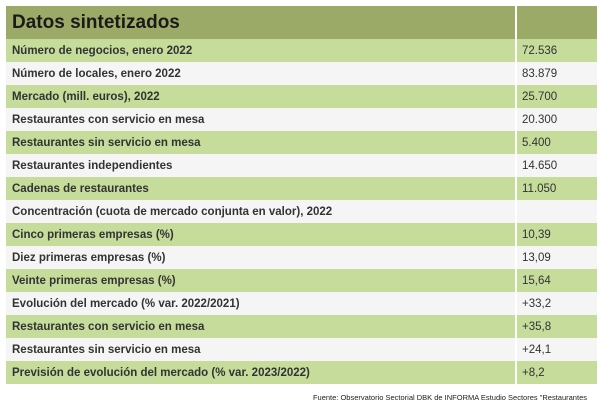 This screenshot has height=405, width=600. I want to click on table-row: Número de negocios, enero 2022 72.536, so click(301, 50).